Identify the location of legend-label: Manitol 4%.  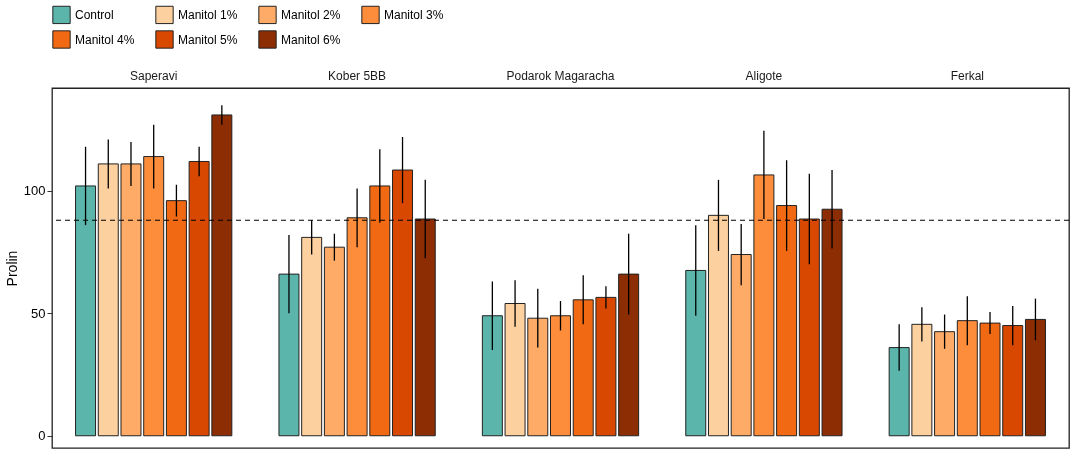
(105, 39).